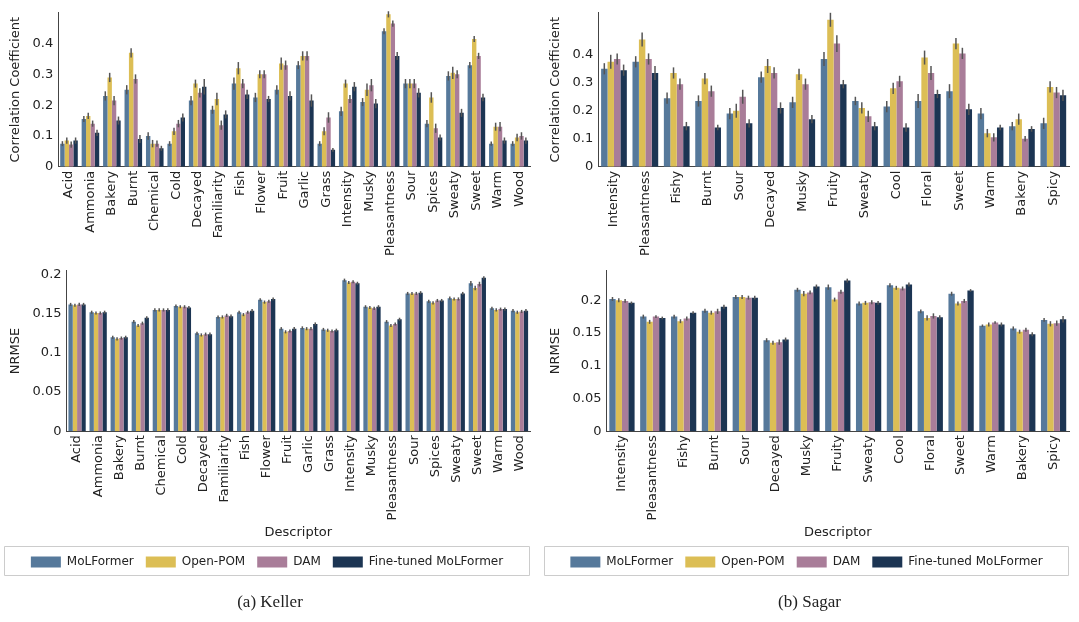  What do you see at coordinates (640, 561) in the screenshot?
I see `legend-label: MoLFormer` at bounding box center [640, 561].